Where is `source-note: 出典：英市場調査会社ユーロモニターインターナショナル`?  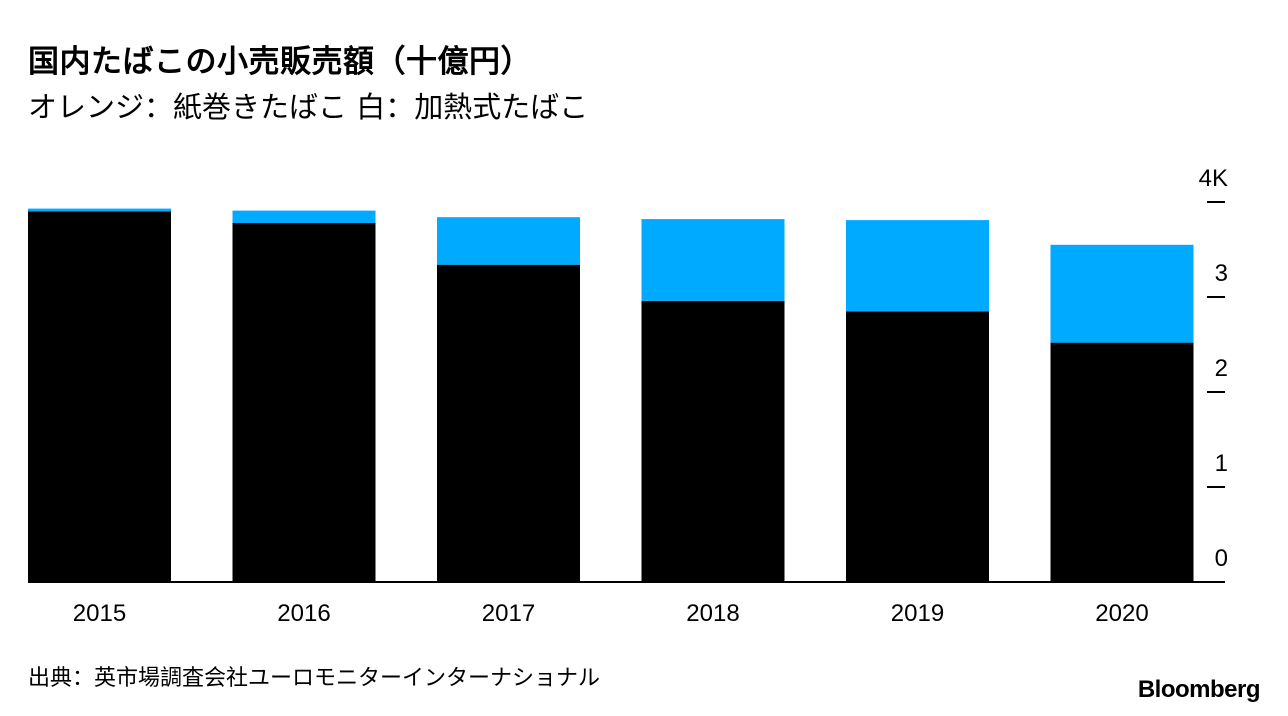
source-note: 出典：英市場調査会社ユーロモニターインターナショナル is located at coordinates (314, 678).